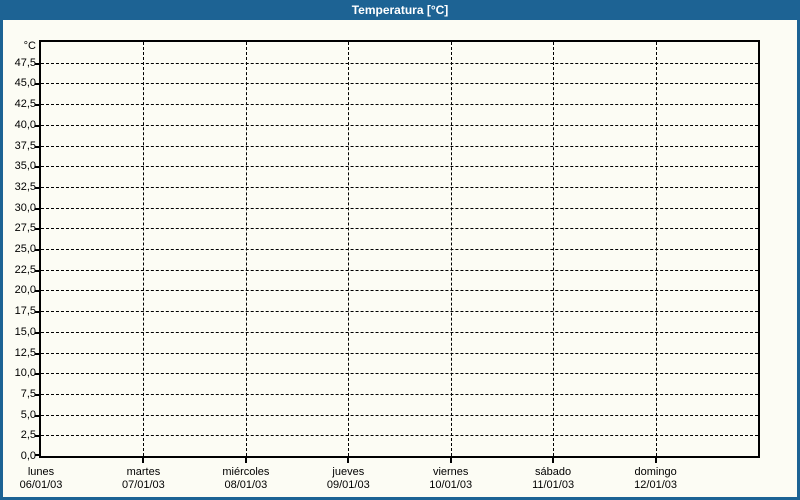  What do you see at coordinates (25, 166) in the screenshot?
I see `y-axis-tick-label: 35,0` at bounding box center [25, 166].